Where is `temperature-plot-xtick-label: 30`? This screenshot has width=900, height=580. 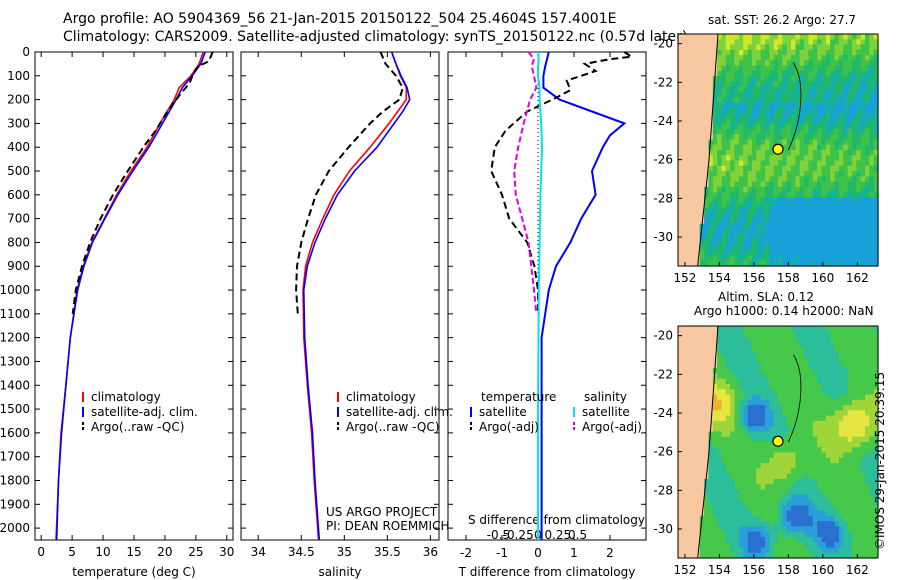 temperature-plot-xtick-label: 30 is located at coordinates (226, 552).